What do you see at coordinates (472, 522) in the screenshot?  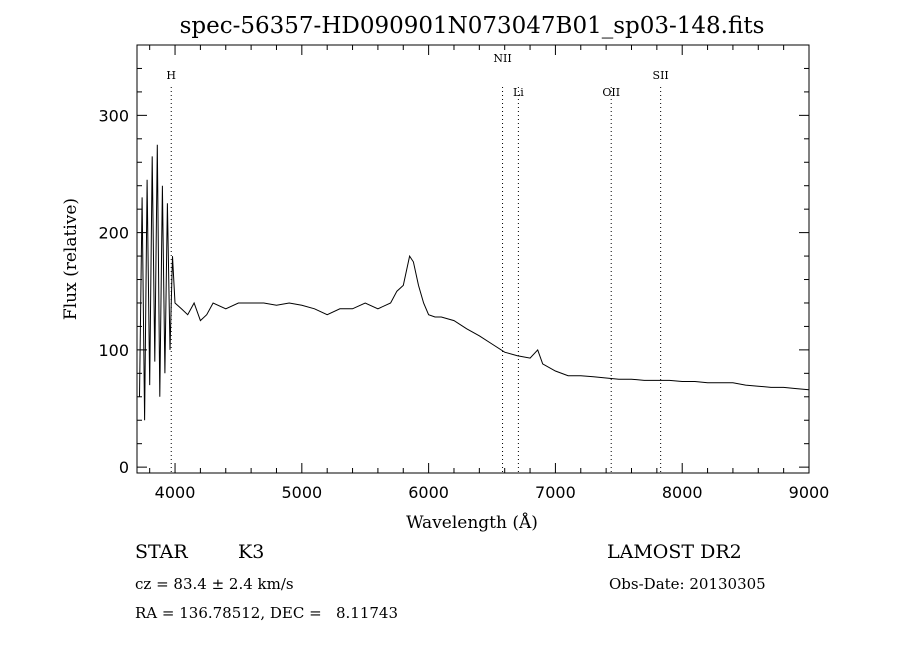 I see `x-axis-label: Wavelength (Å)` at bounding box center [472, 522].